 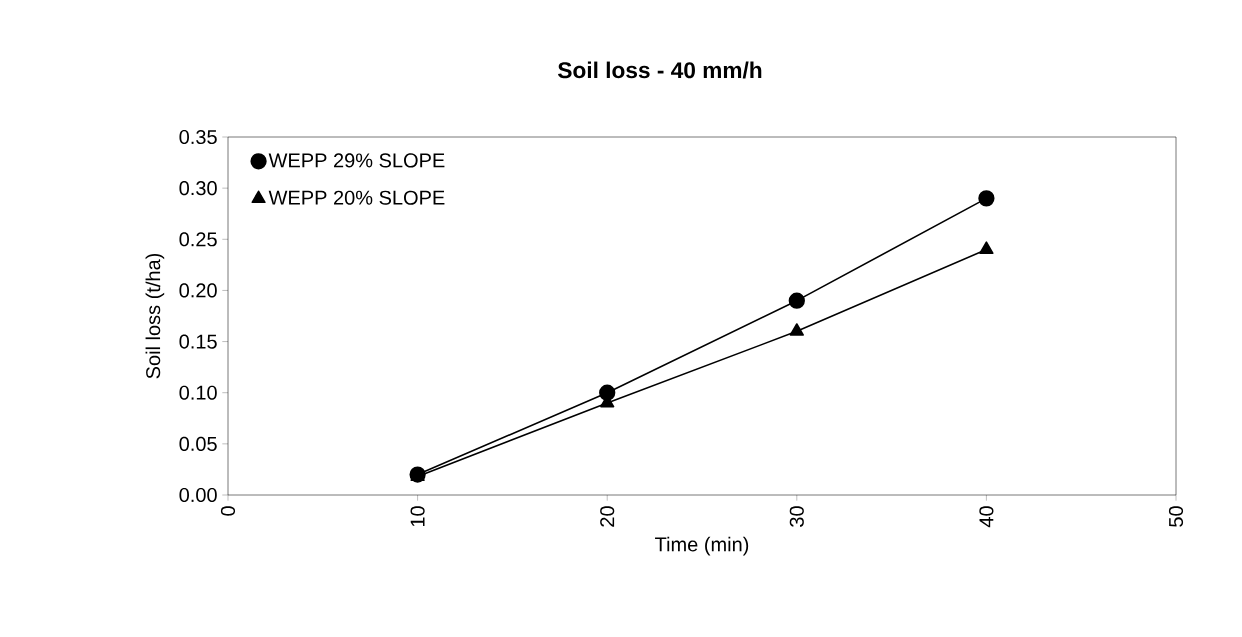 I want to click on x-tick-label: 40, so click(x=986, y=517).